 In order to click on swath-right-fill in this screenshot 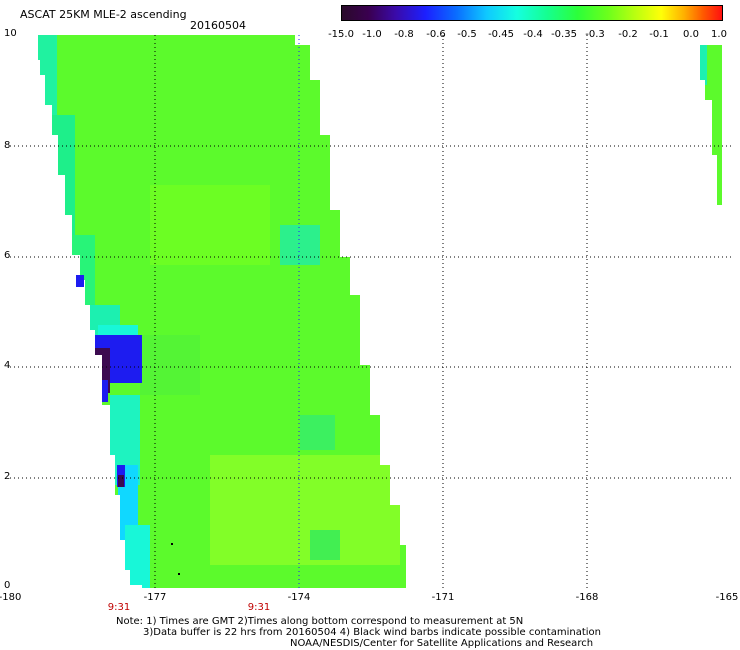, I will do `click(711, 125)`.